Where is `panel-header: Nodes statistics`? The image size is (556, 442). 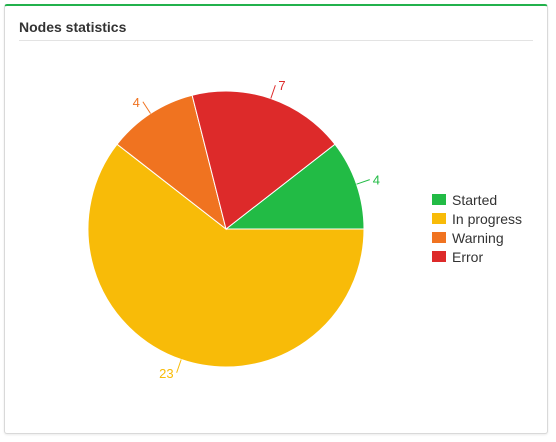 panel-header: Nodes statistics is located at coordinates (276, 28).